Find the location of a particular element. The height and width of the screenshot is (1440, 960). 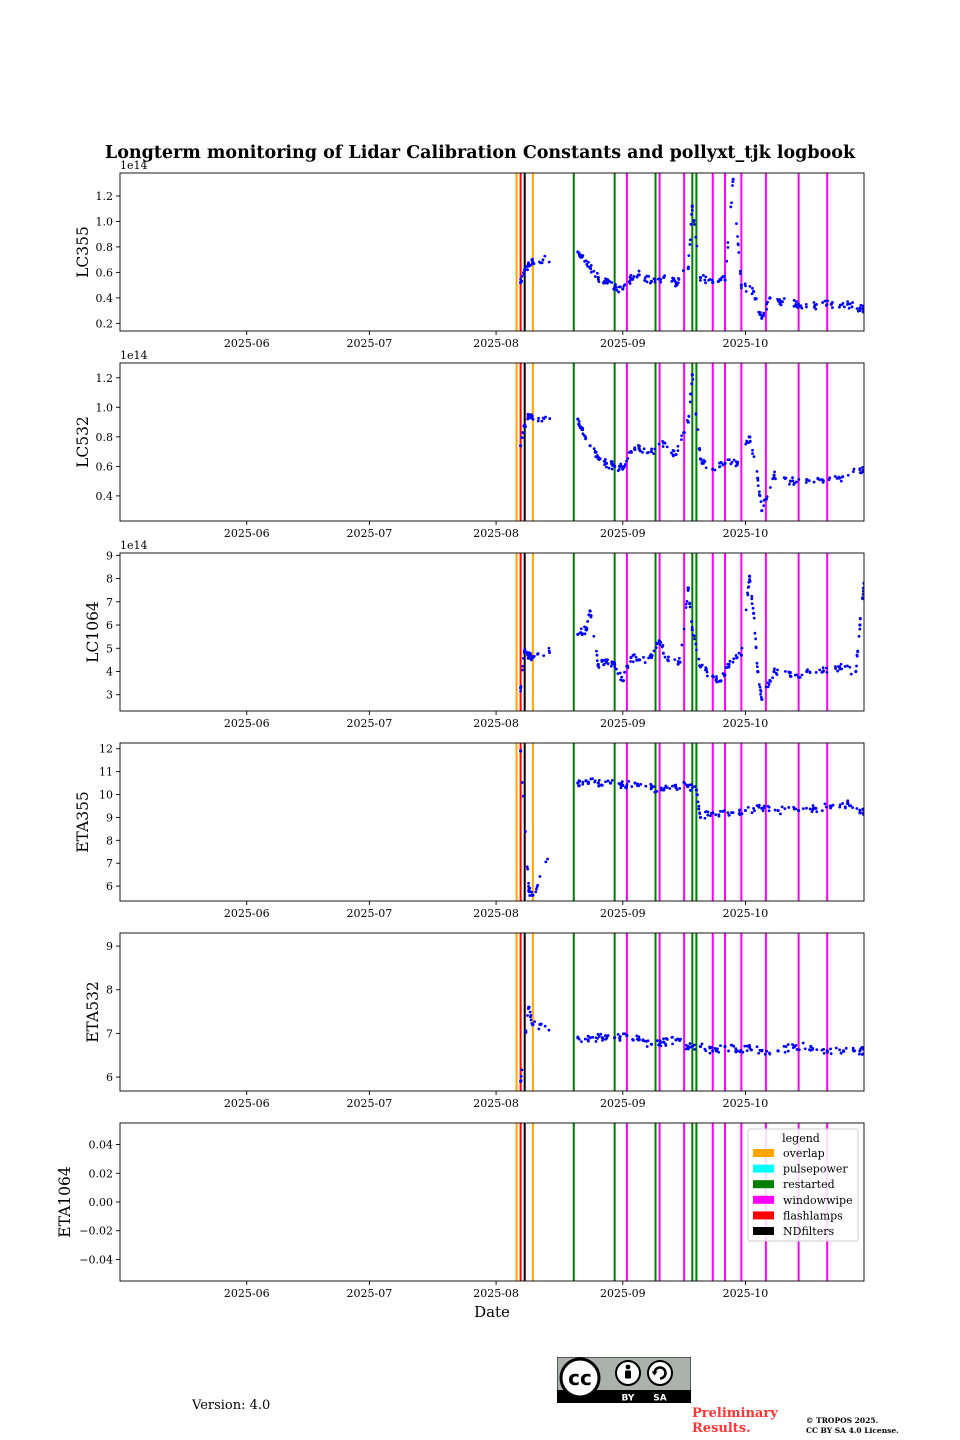

y-offset-label: 1e14 is located at coordinates (134, 165).